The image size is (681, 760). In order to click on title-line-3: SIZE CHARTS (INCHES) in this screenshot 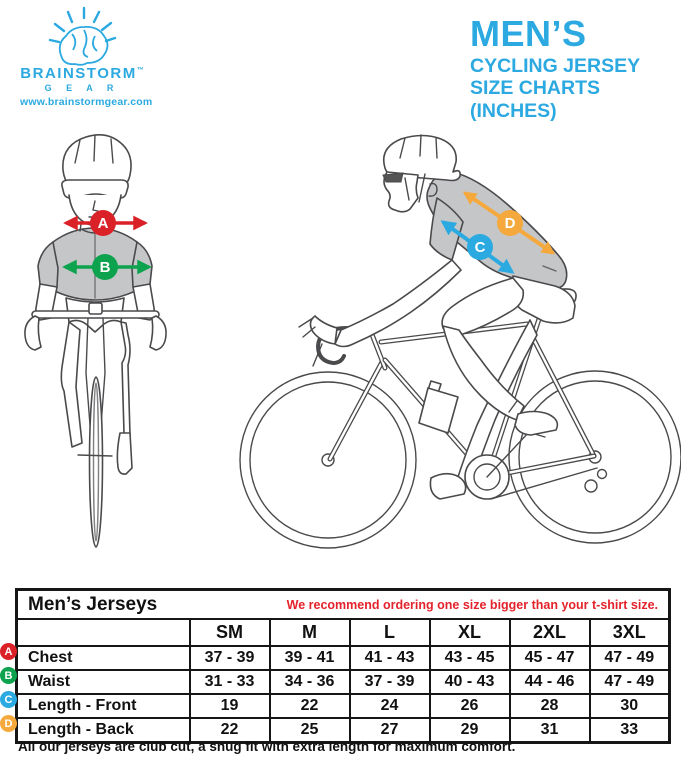, I will do `click(535, 99)`.